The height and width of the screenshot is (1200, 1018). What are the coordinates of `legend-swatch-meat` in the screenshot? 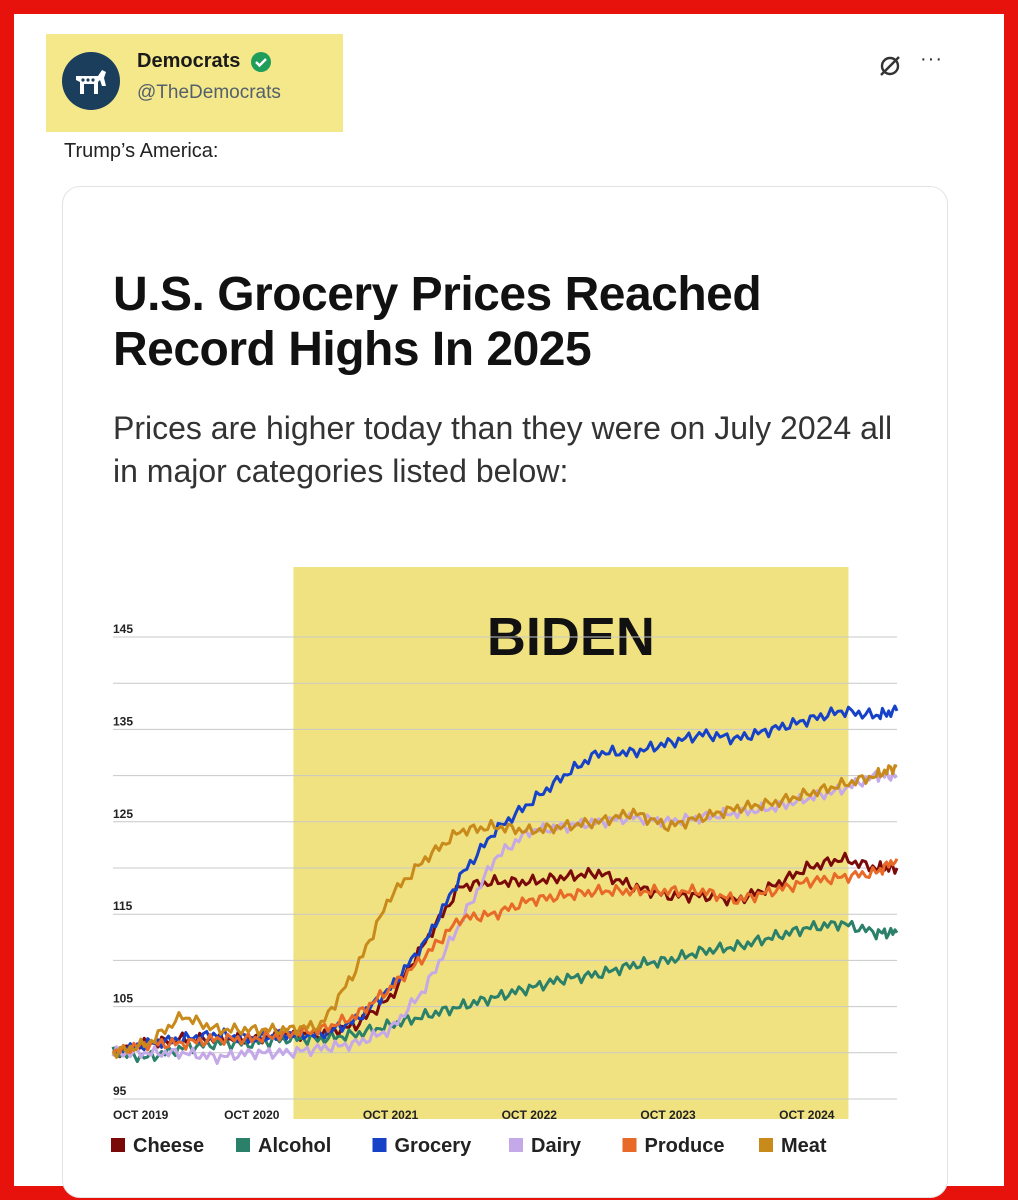 It's located at (766, 1145).